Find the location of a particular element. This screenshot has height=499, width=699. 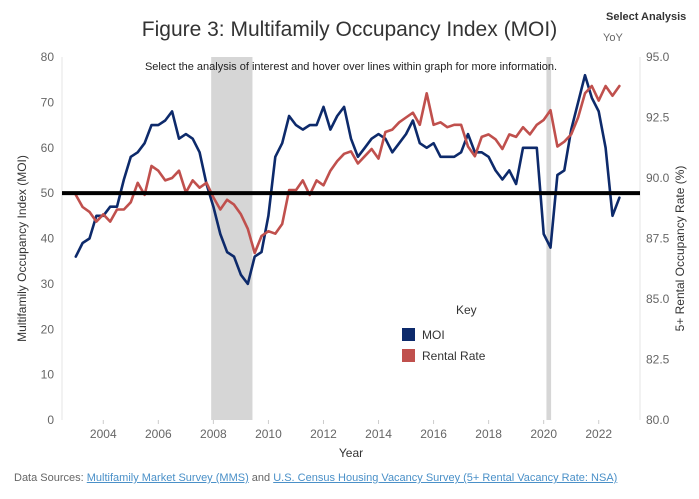

y2-tick-label-80.0: 80.0 is located at coordinates (658, 420).